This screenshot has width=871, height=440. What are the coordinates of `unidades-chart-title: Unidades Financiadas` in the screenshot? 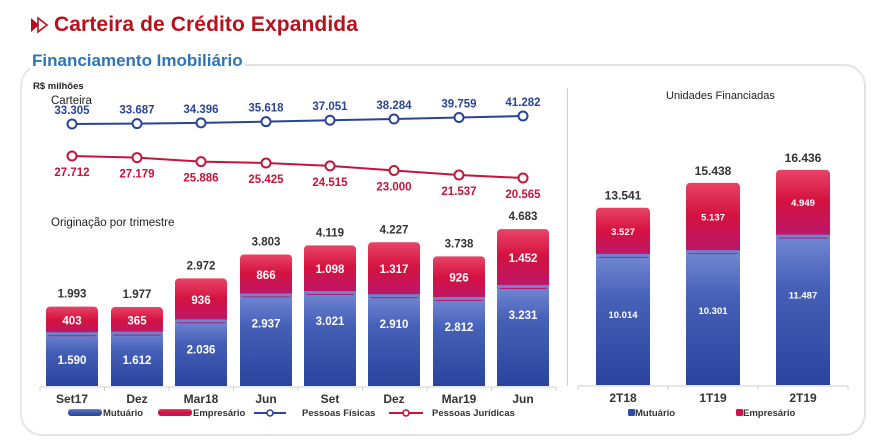 It's located at (720, 96).